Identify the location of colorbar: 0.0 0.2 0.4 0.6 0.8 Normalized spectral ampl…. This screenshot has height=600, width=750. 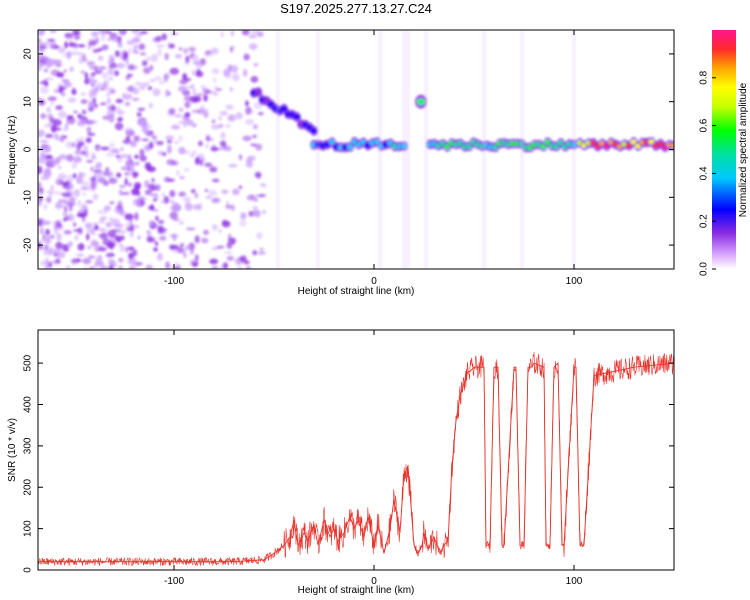
(724, 153).